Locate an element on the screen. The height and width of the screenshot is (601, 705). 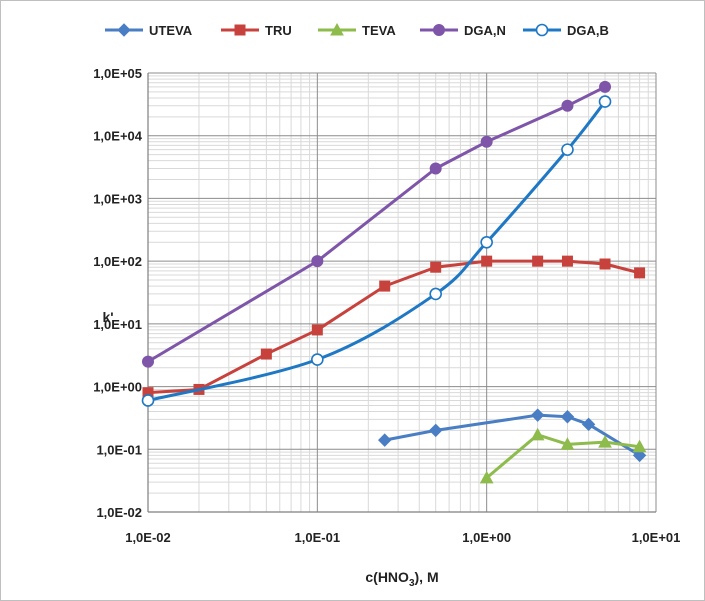
x-tick-label: 1,0E+00 is located at coordinates (486, 537).